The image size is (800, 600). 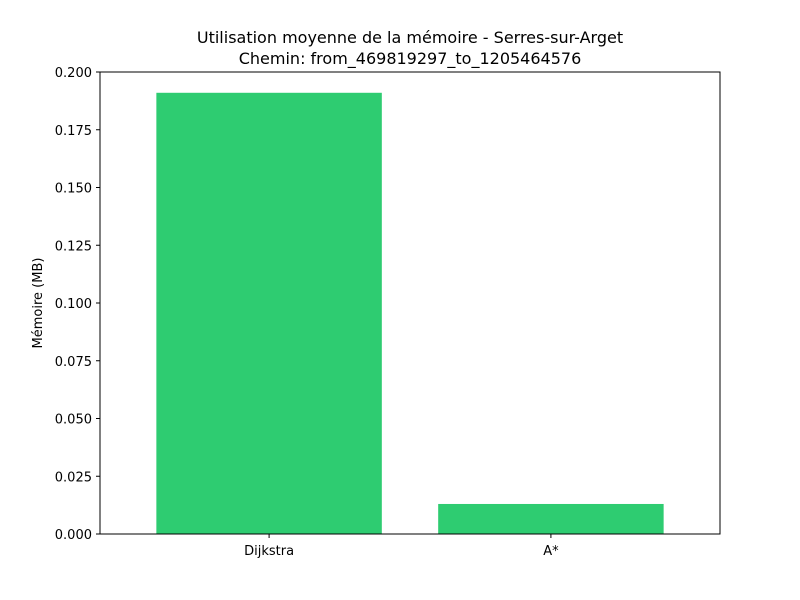 I want to click on y-tick-label: 0.175, so click(x=73, y=131).